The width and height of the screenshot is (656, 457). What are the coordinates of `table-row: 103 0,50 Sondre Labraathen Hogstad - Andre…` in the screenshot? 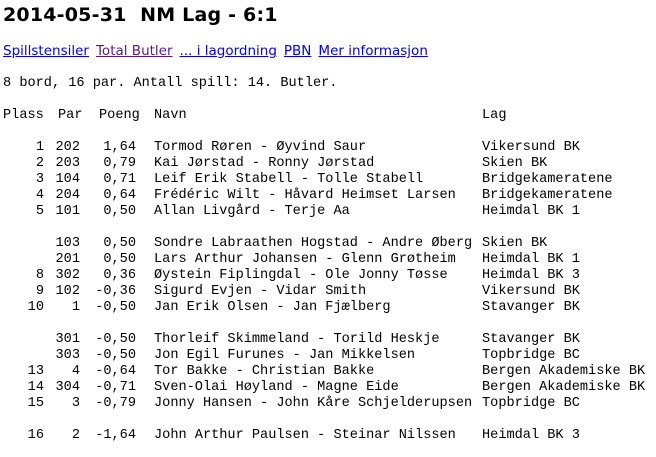 It's located at (328, 244).